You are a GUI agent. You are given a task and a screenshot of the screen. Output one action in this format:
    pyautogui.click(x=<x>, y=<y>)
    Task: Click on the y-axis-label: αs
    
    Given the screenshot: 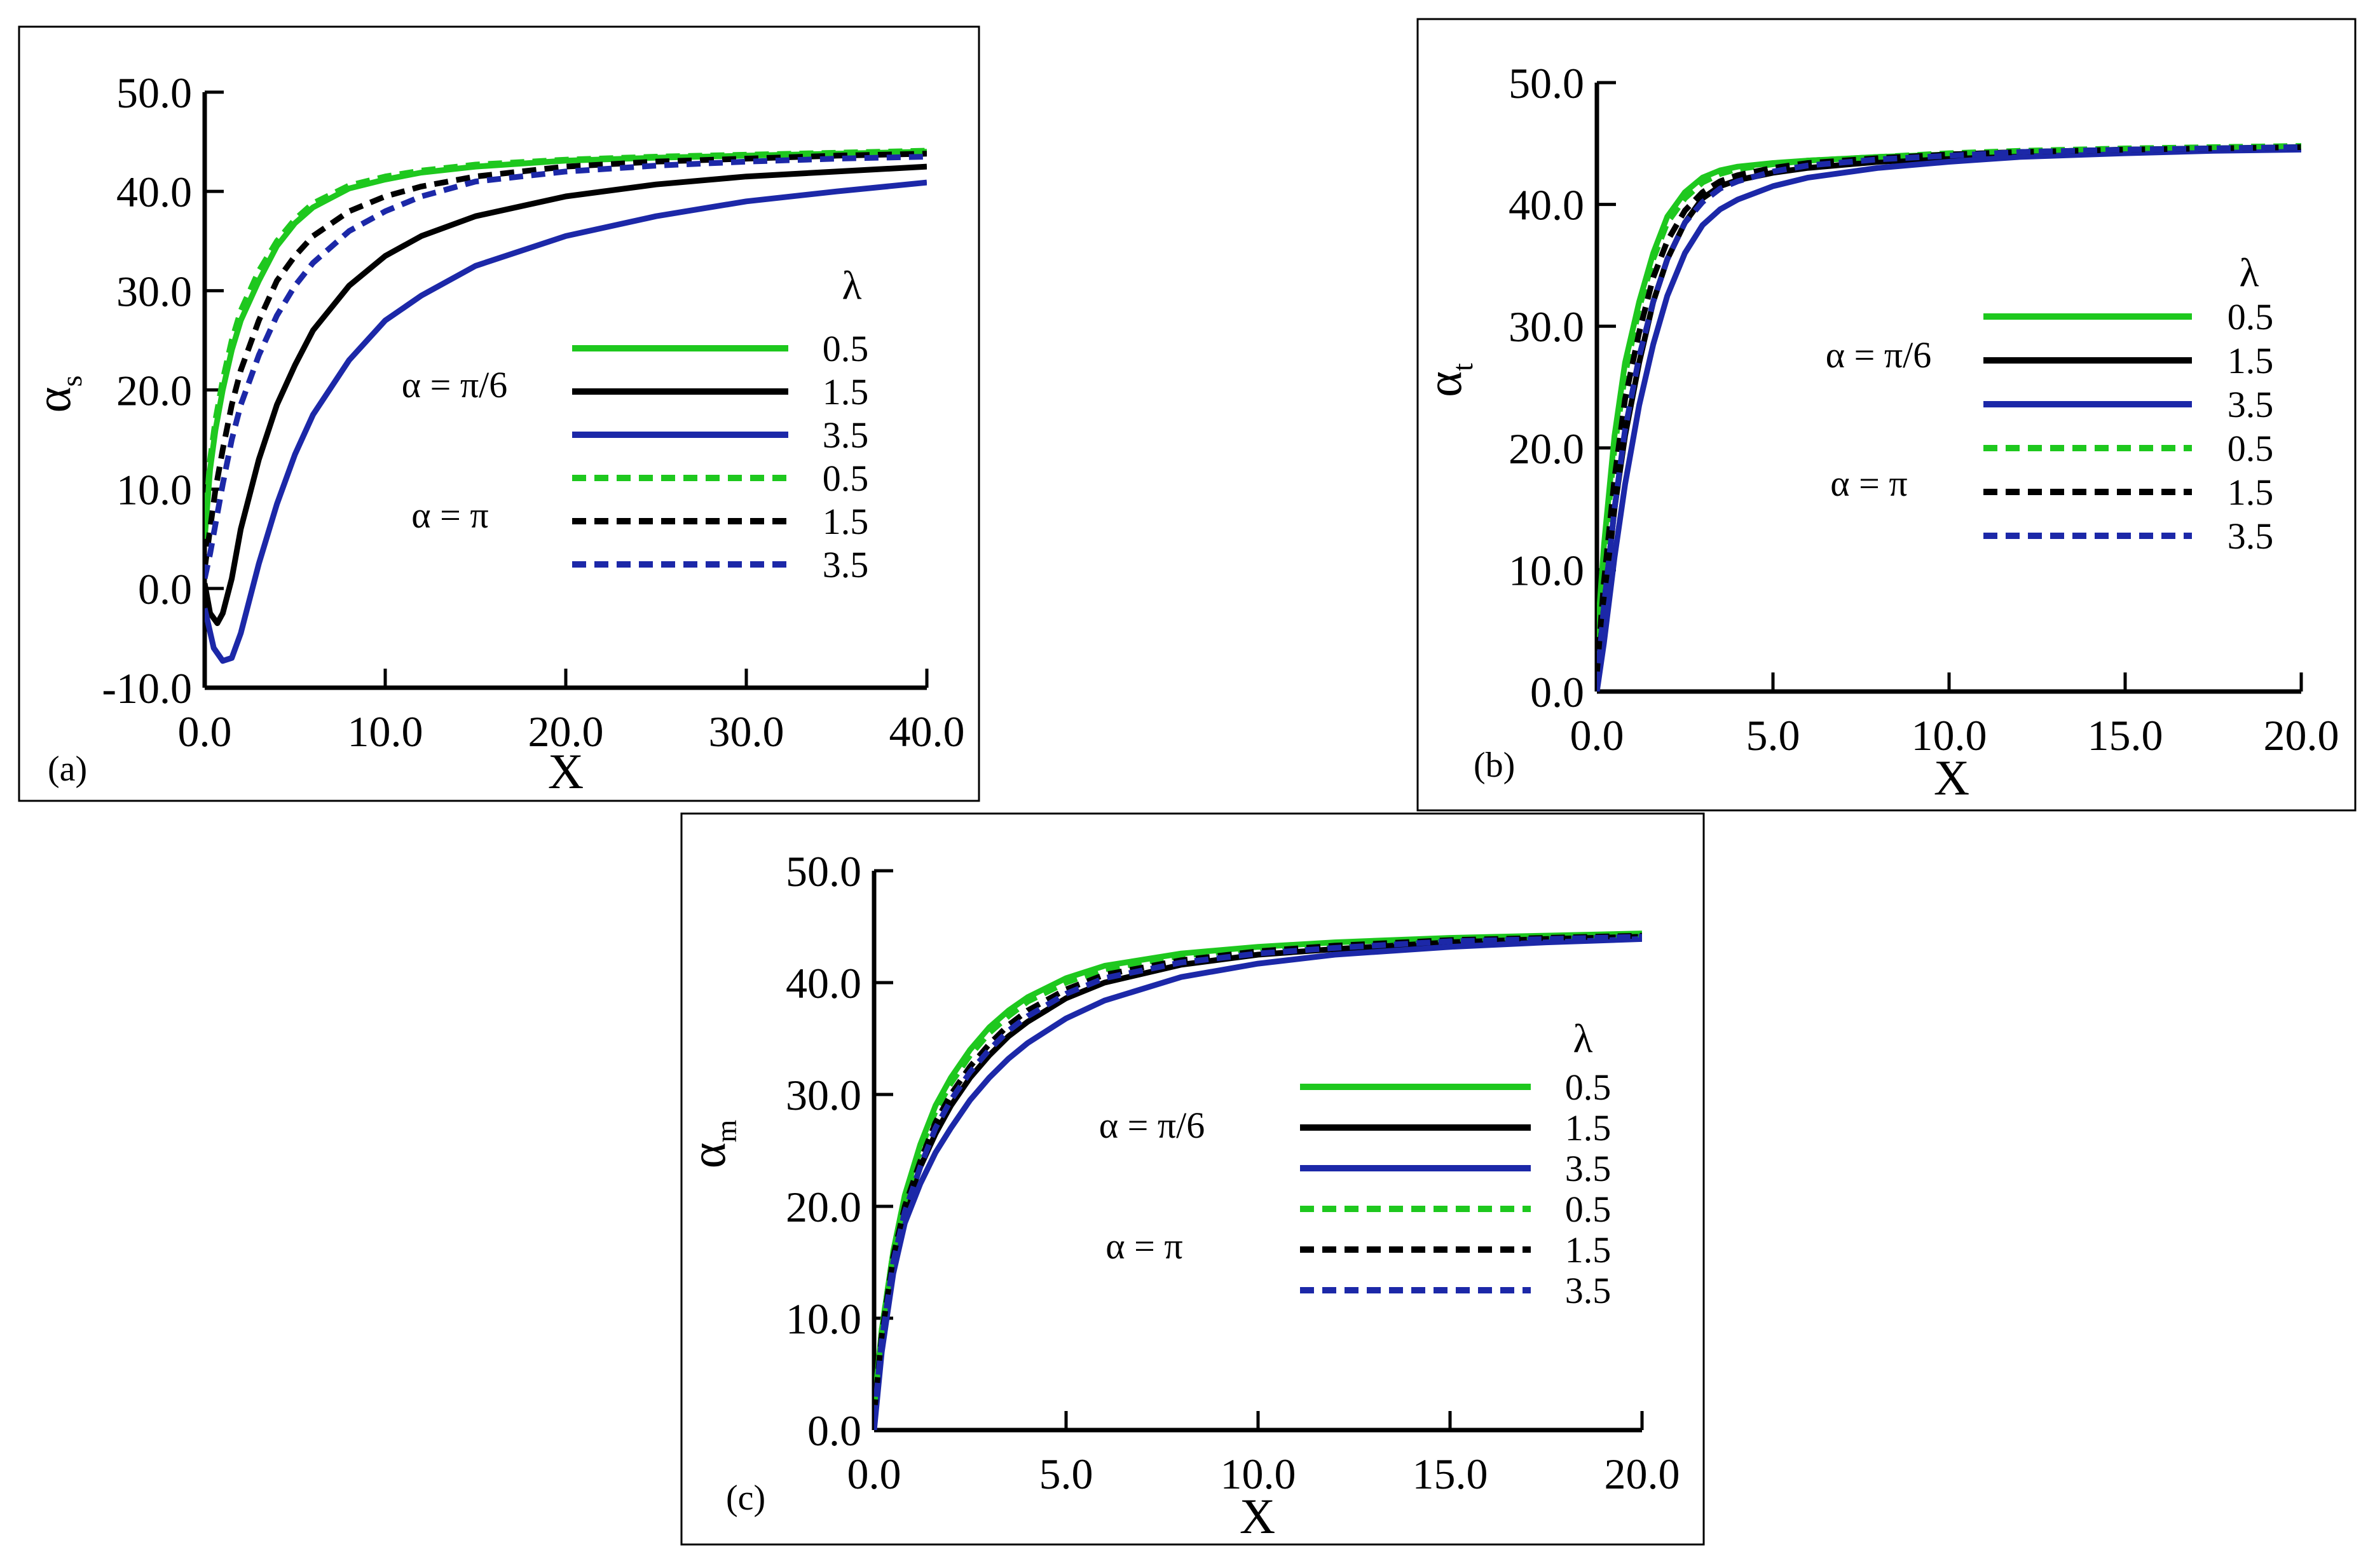 What is the action you would take?
    pyautogui.click(x=56, y=394)
    